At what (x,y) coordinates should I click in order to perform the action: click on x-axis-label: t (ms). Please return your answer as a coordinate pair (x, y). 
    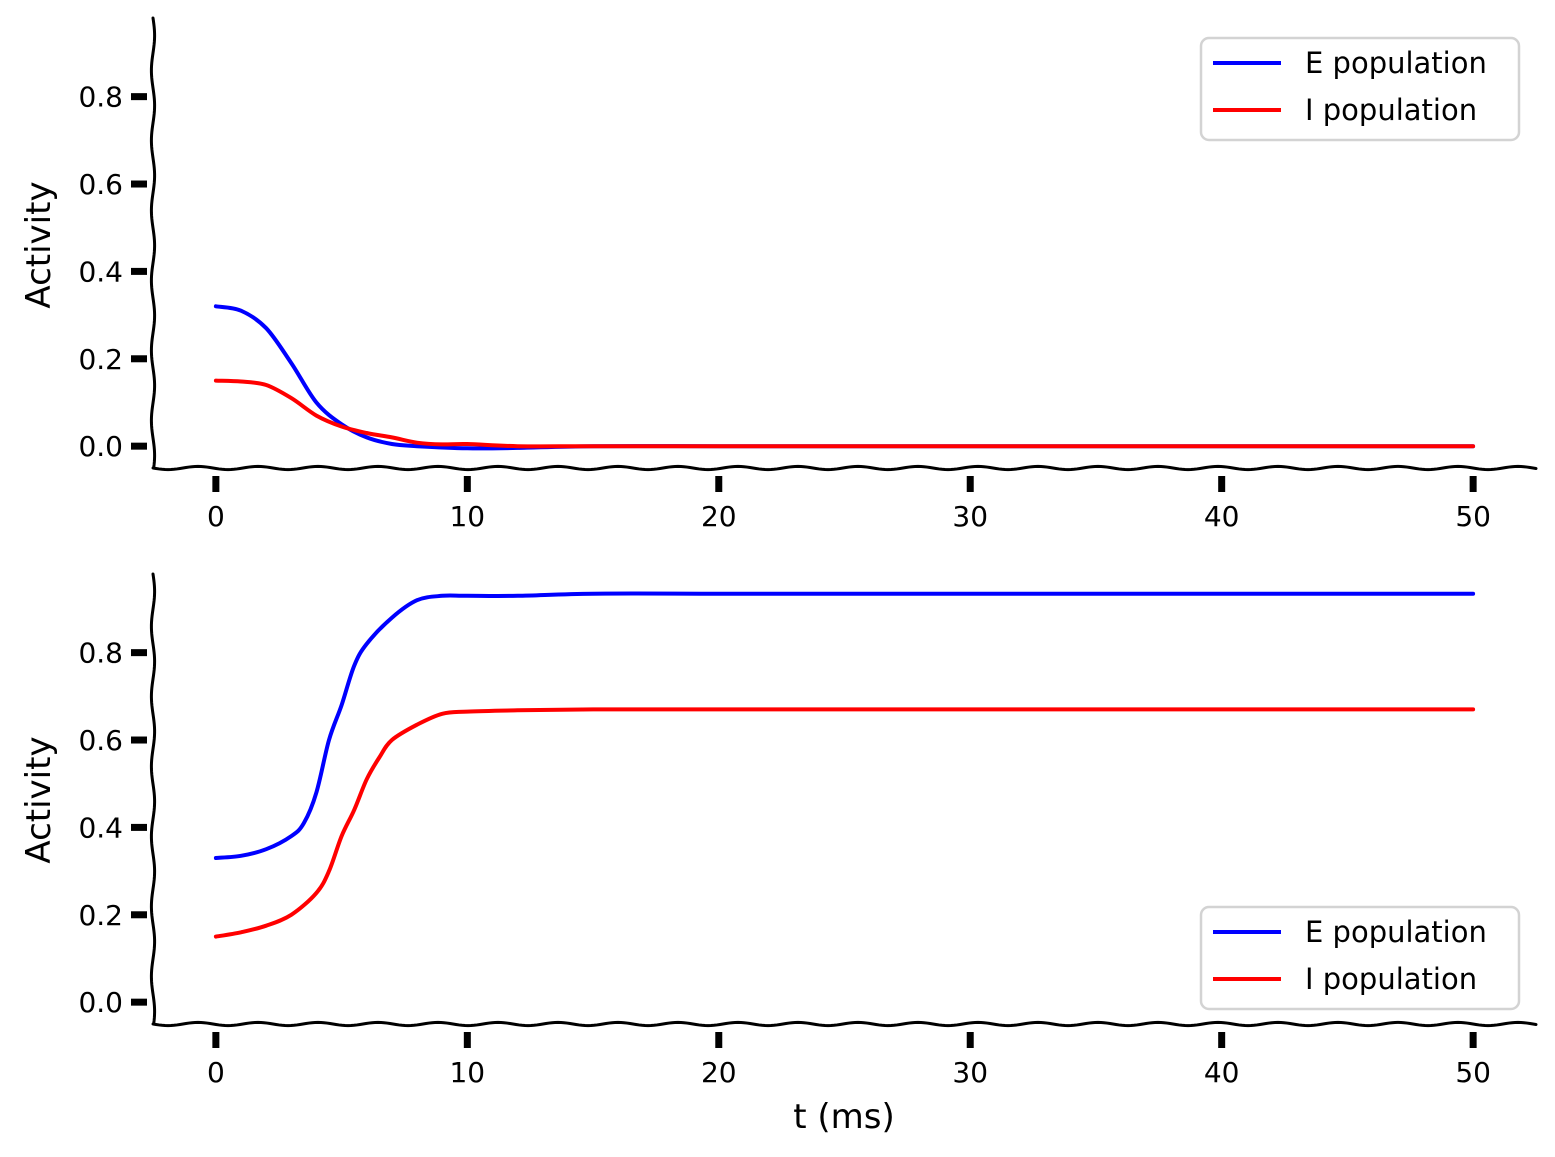
    Looking at the image, I should click on (844, 1117).